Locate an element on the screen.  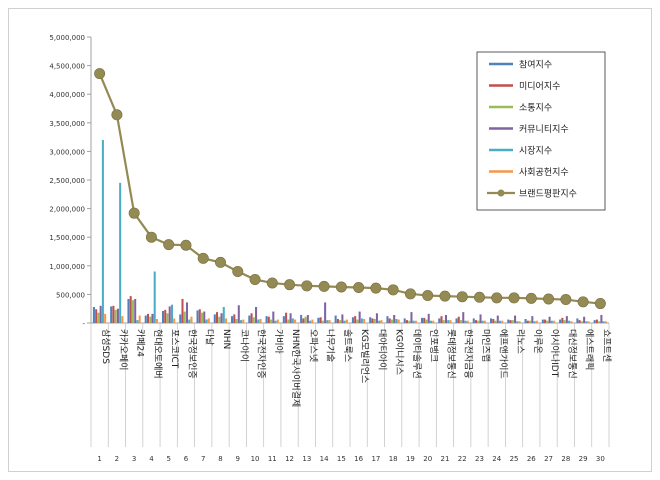
legend-item: 브랜드평판지수 is located at coordinates (532, 194).